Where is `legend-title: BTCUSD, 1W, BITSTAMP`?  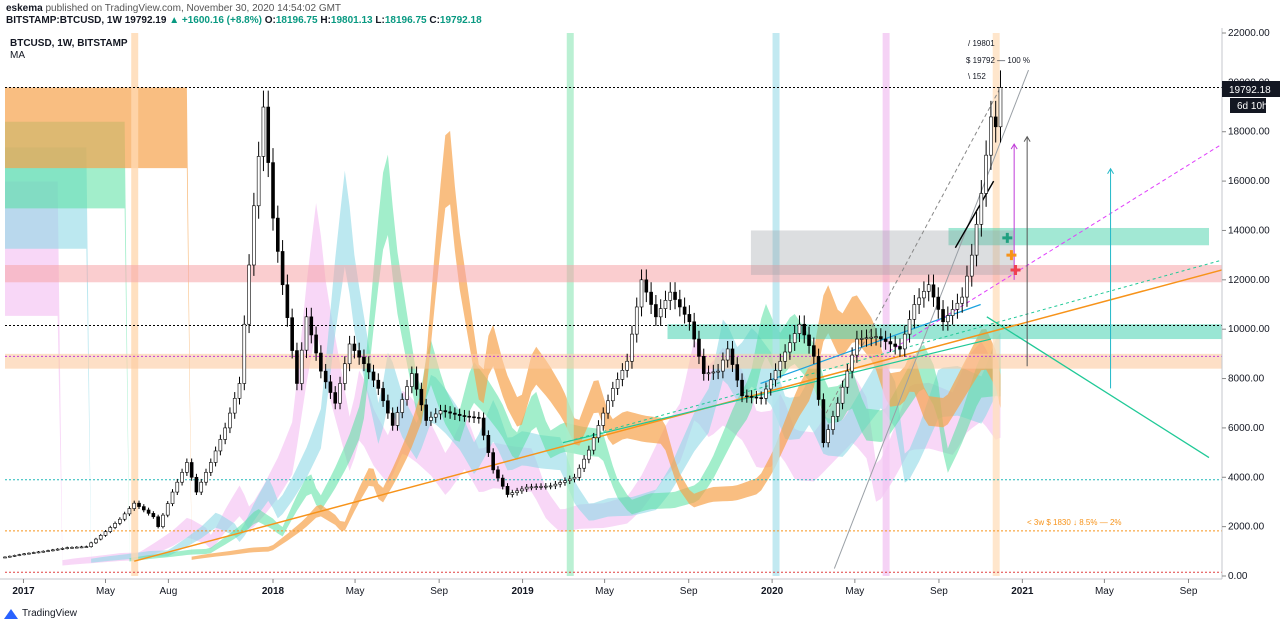 legend-title: BTCUSD, 1W, BITSTAMP is located at coordinates (69, 43).